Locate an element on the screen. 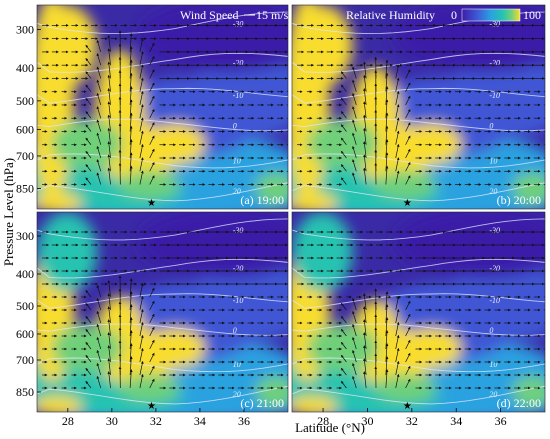 The height and width of the screenshot is (439, 550). x-ticks-right: 28 30 32 34 36 is located at coordinates (412, 418).